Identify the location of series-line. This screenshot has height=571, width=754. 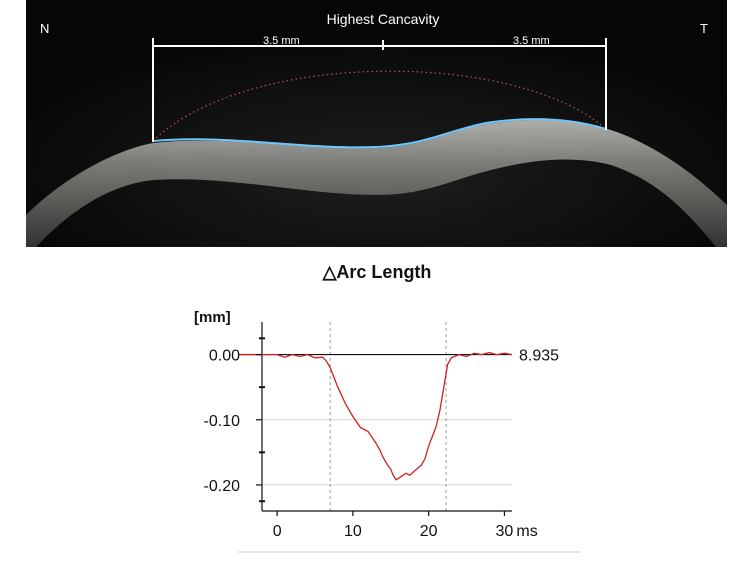
(387, 416).